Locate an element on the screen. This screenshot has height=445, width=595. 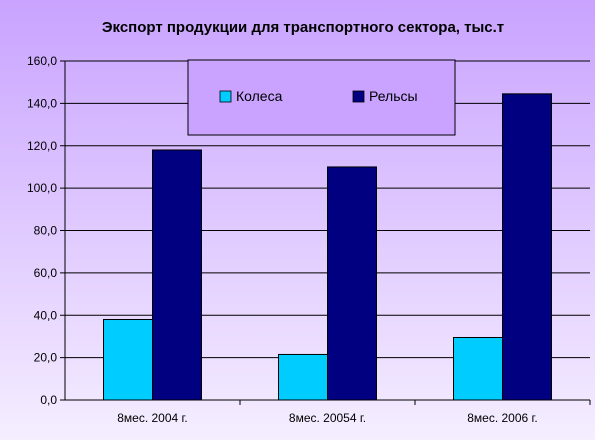
y-tick-label: 140,0 is located at coordinates (42, 103).